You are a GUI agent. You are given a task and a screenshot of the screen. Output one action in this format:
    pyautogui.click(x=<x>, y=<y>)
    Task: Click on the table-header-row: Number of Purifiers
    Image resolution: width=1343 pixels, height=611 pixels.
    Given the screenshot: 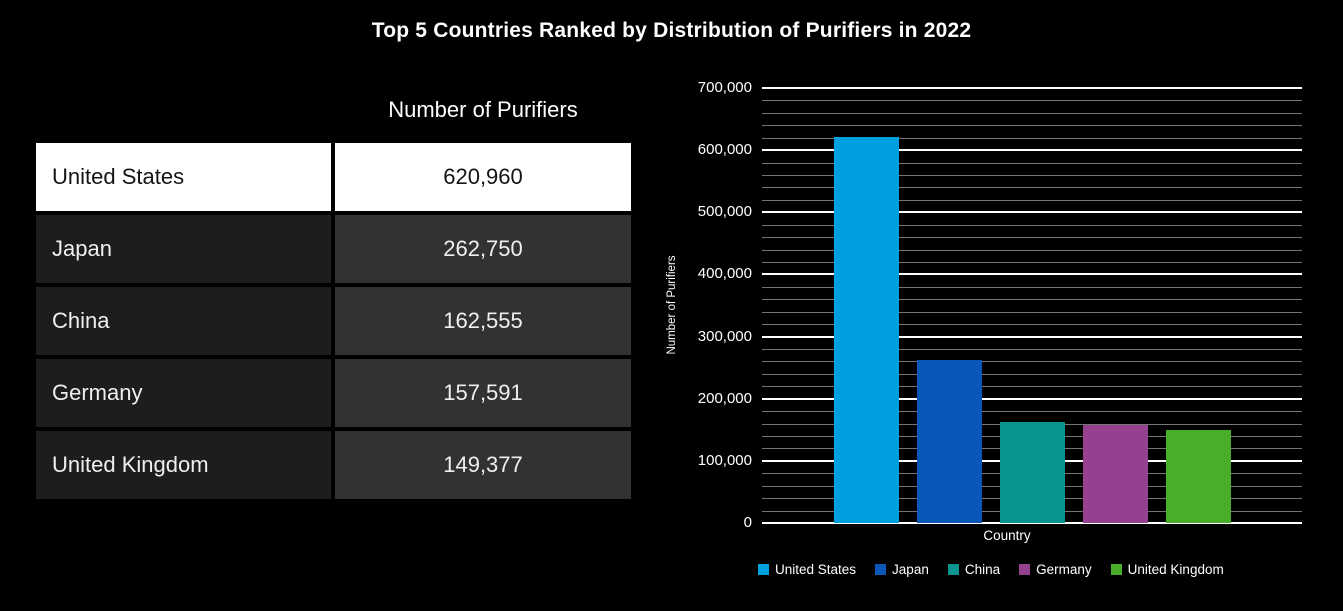 What is the action you would take?
    pyautogui.click(x=333, y=115)
    